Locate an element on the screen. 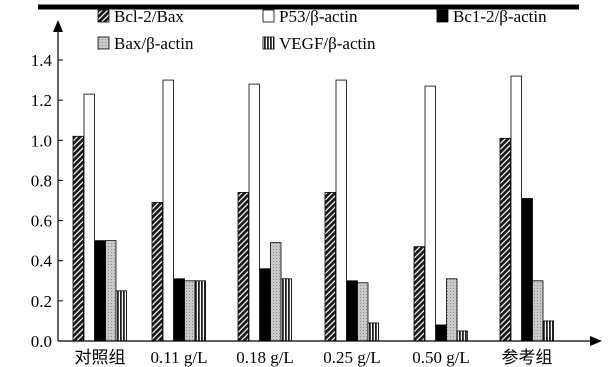  legend-label-4: Bax/β-actin is located at coordinates (154, 43).